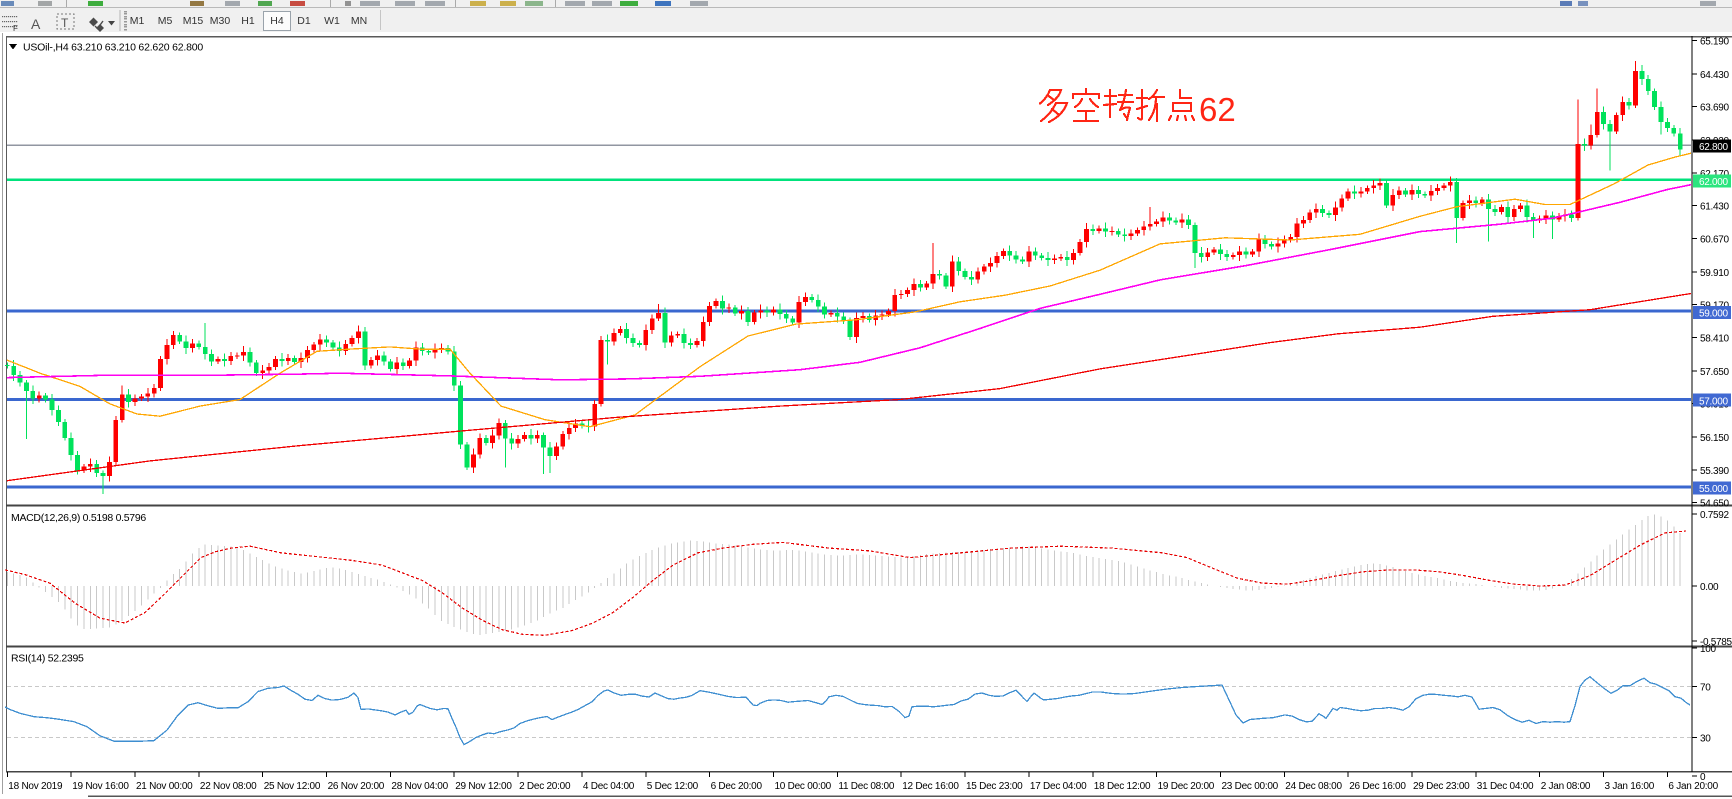 The height and width of the screenshot is (799, 1732). Describe the element at coordinates (1693, 786) in the screenshot. I see `svg-text: 6 Jan 20:00` at that location.